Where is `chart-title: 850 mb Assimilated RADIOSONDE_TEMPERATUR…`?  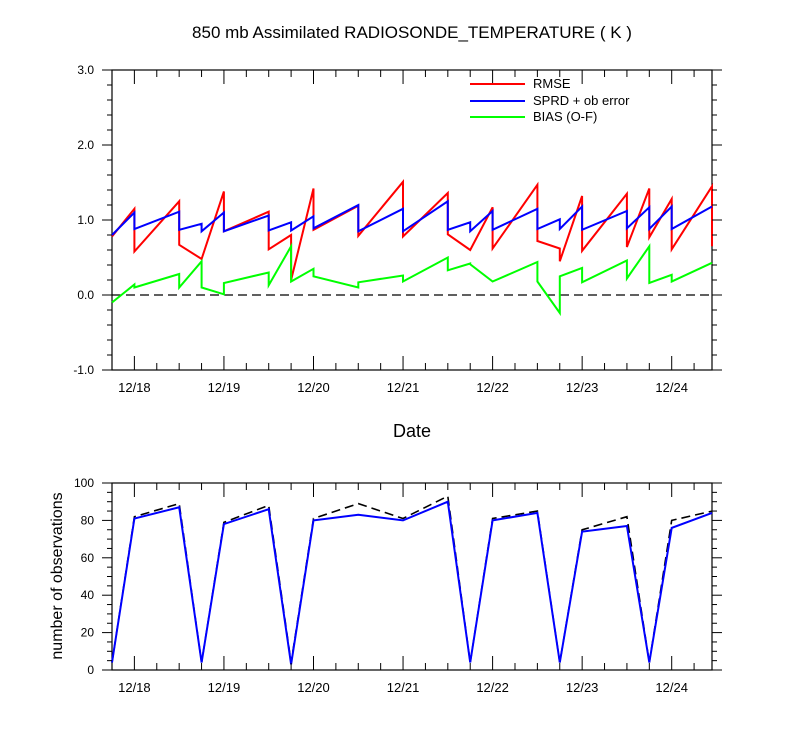 chart-title: 850 mb Assimilated RADIOSONDE_TEMPERATUR… is located at coordinates (412, 32).